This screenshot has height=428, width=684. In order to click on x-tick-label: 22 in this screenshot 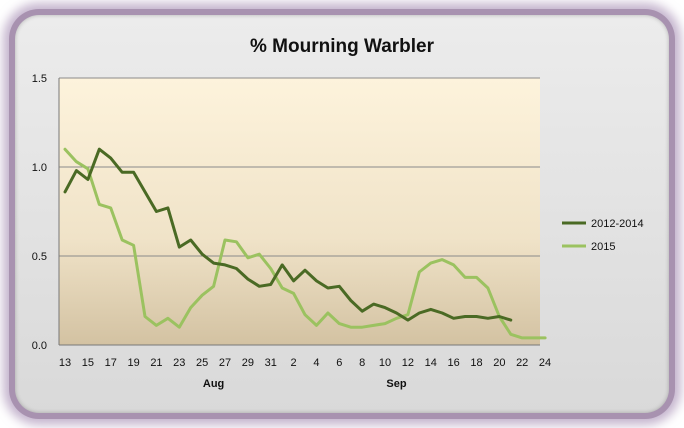, I will do `click(522, 363)`.